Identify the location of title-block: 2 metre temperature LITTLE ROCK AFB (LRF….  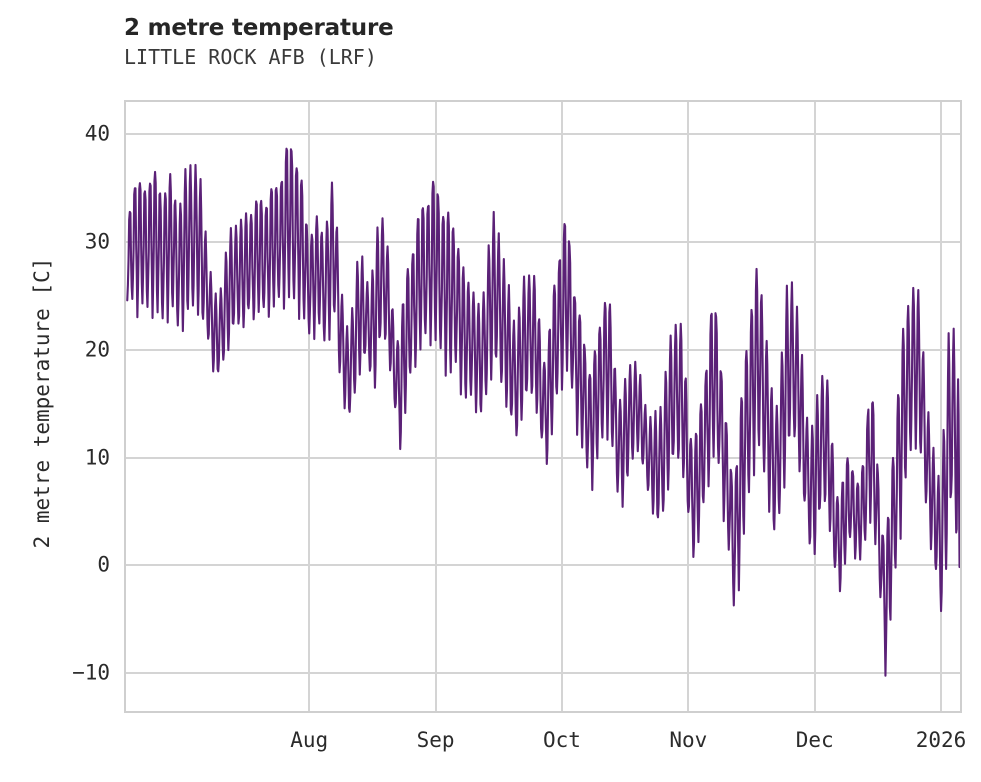
(524, 42).